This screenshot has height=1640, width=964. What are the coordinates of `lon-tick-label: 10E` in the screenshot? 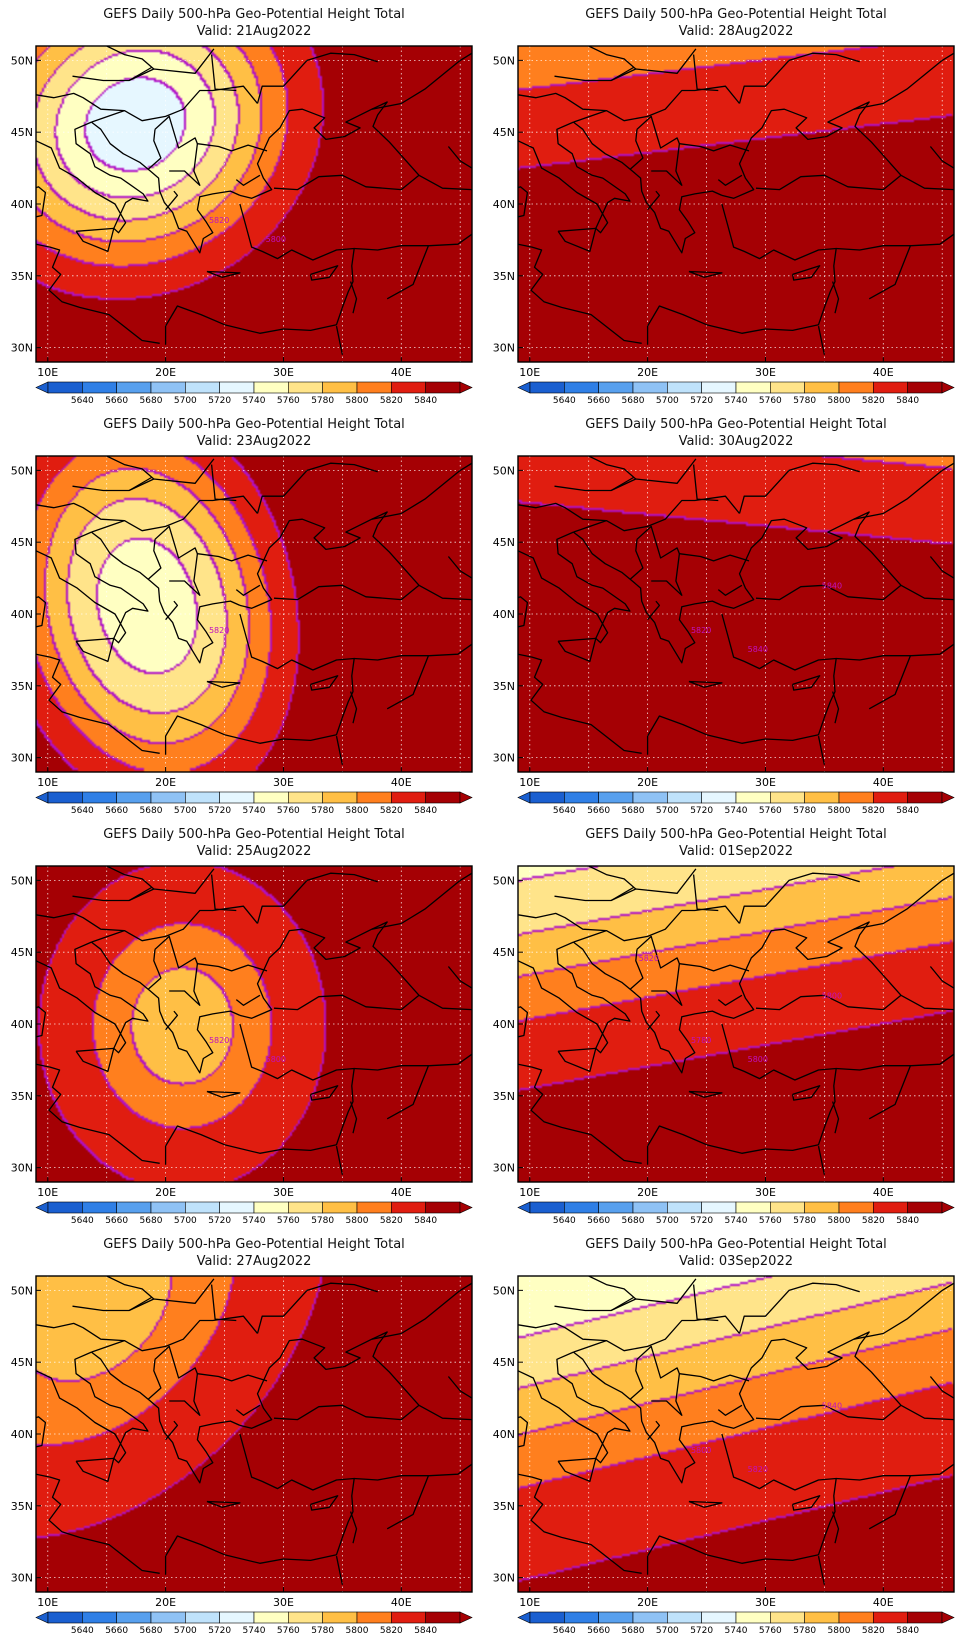 It's located at (47, 782).